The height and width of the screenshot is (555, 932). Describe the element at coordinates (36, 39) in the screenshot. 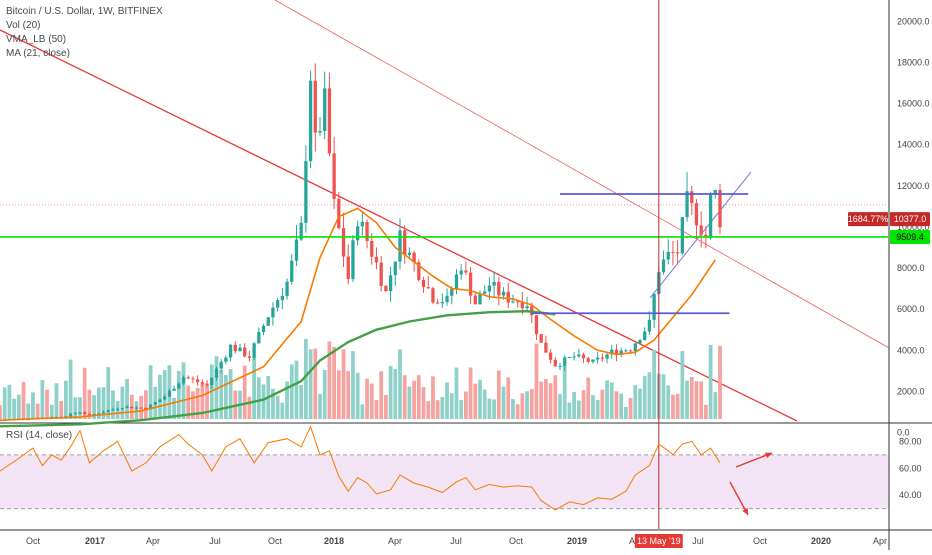

I see `legend-vma: VMA_LB (50)` at that location.